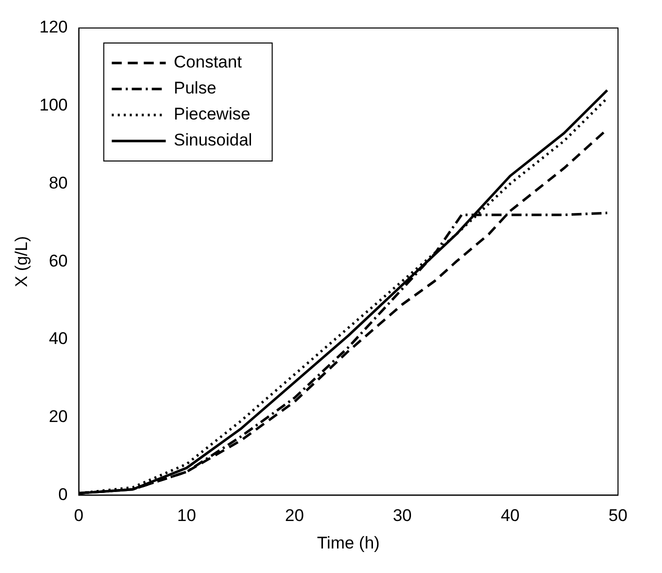  What do you see at coordinates (58, 182) in the screenshot?
I see `y-tick-label: 80` at bounding box center [58, 182].